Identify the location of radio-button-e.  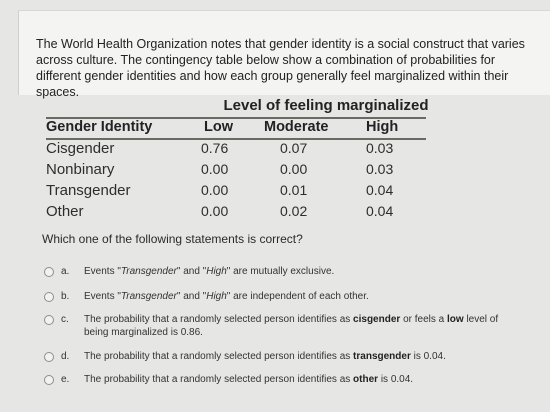
(49, 380).